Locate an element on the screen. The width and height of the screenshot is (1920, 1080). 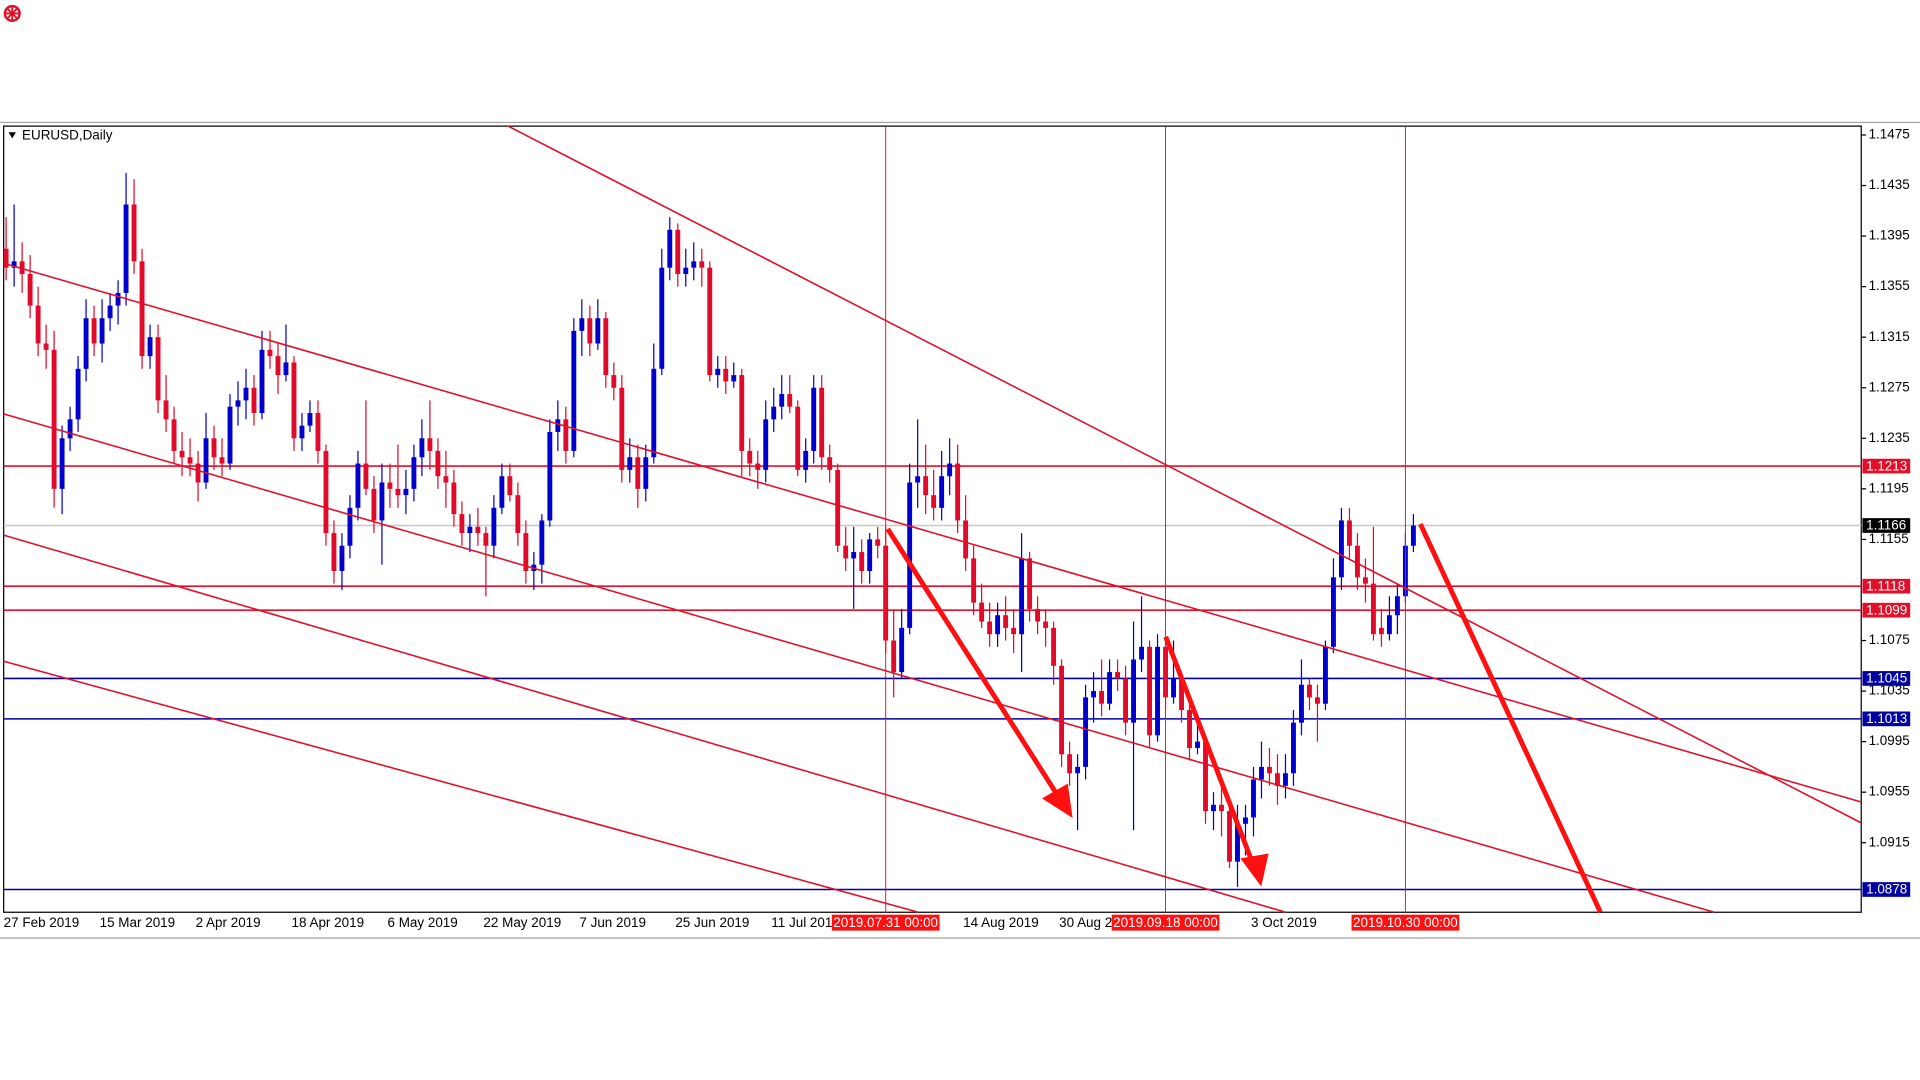
price-label: 1.0878 is located at coordinates (1886, 889).